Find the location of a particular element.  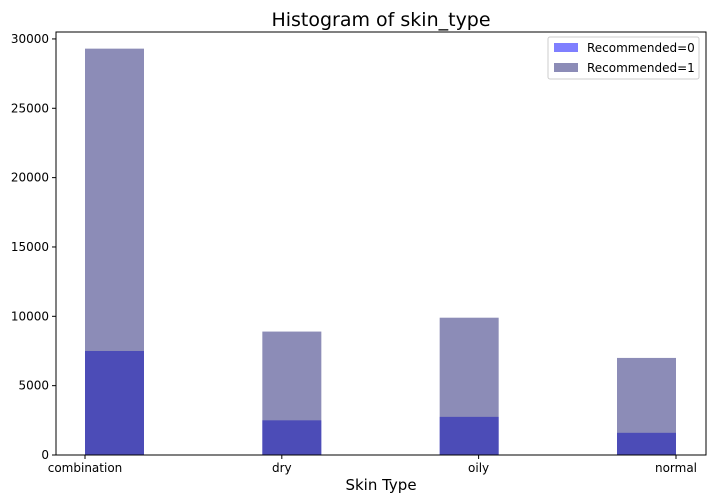

legend-box is located at coordinates (623, 58).